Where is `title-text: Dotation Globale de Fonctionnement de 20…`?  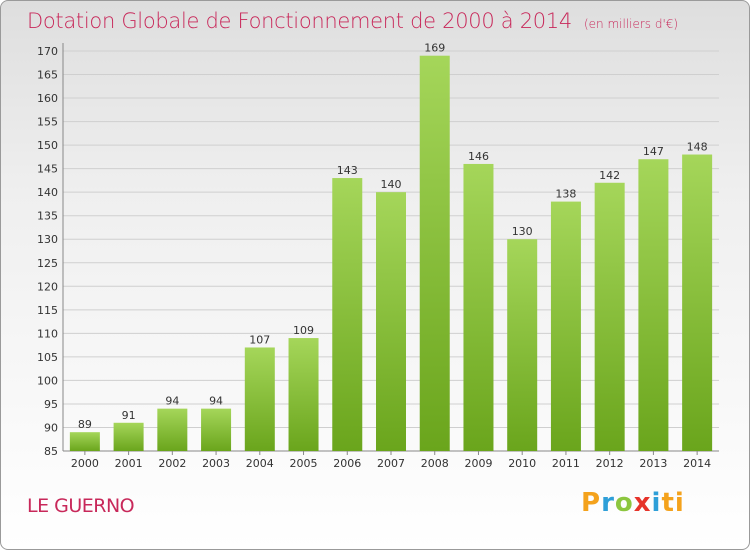
title-text: Dotation Globale de Fonctionnement de 20… is located at coordinates (299, 21).